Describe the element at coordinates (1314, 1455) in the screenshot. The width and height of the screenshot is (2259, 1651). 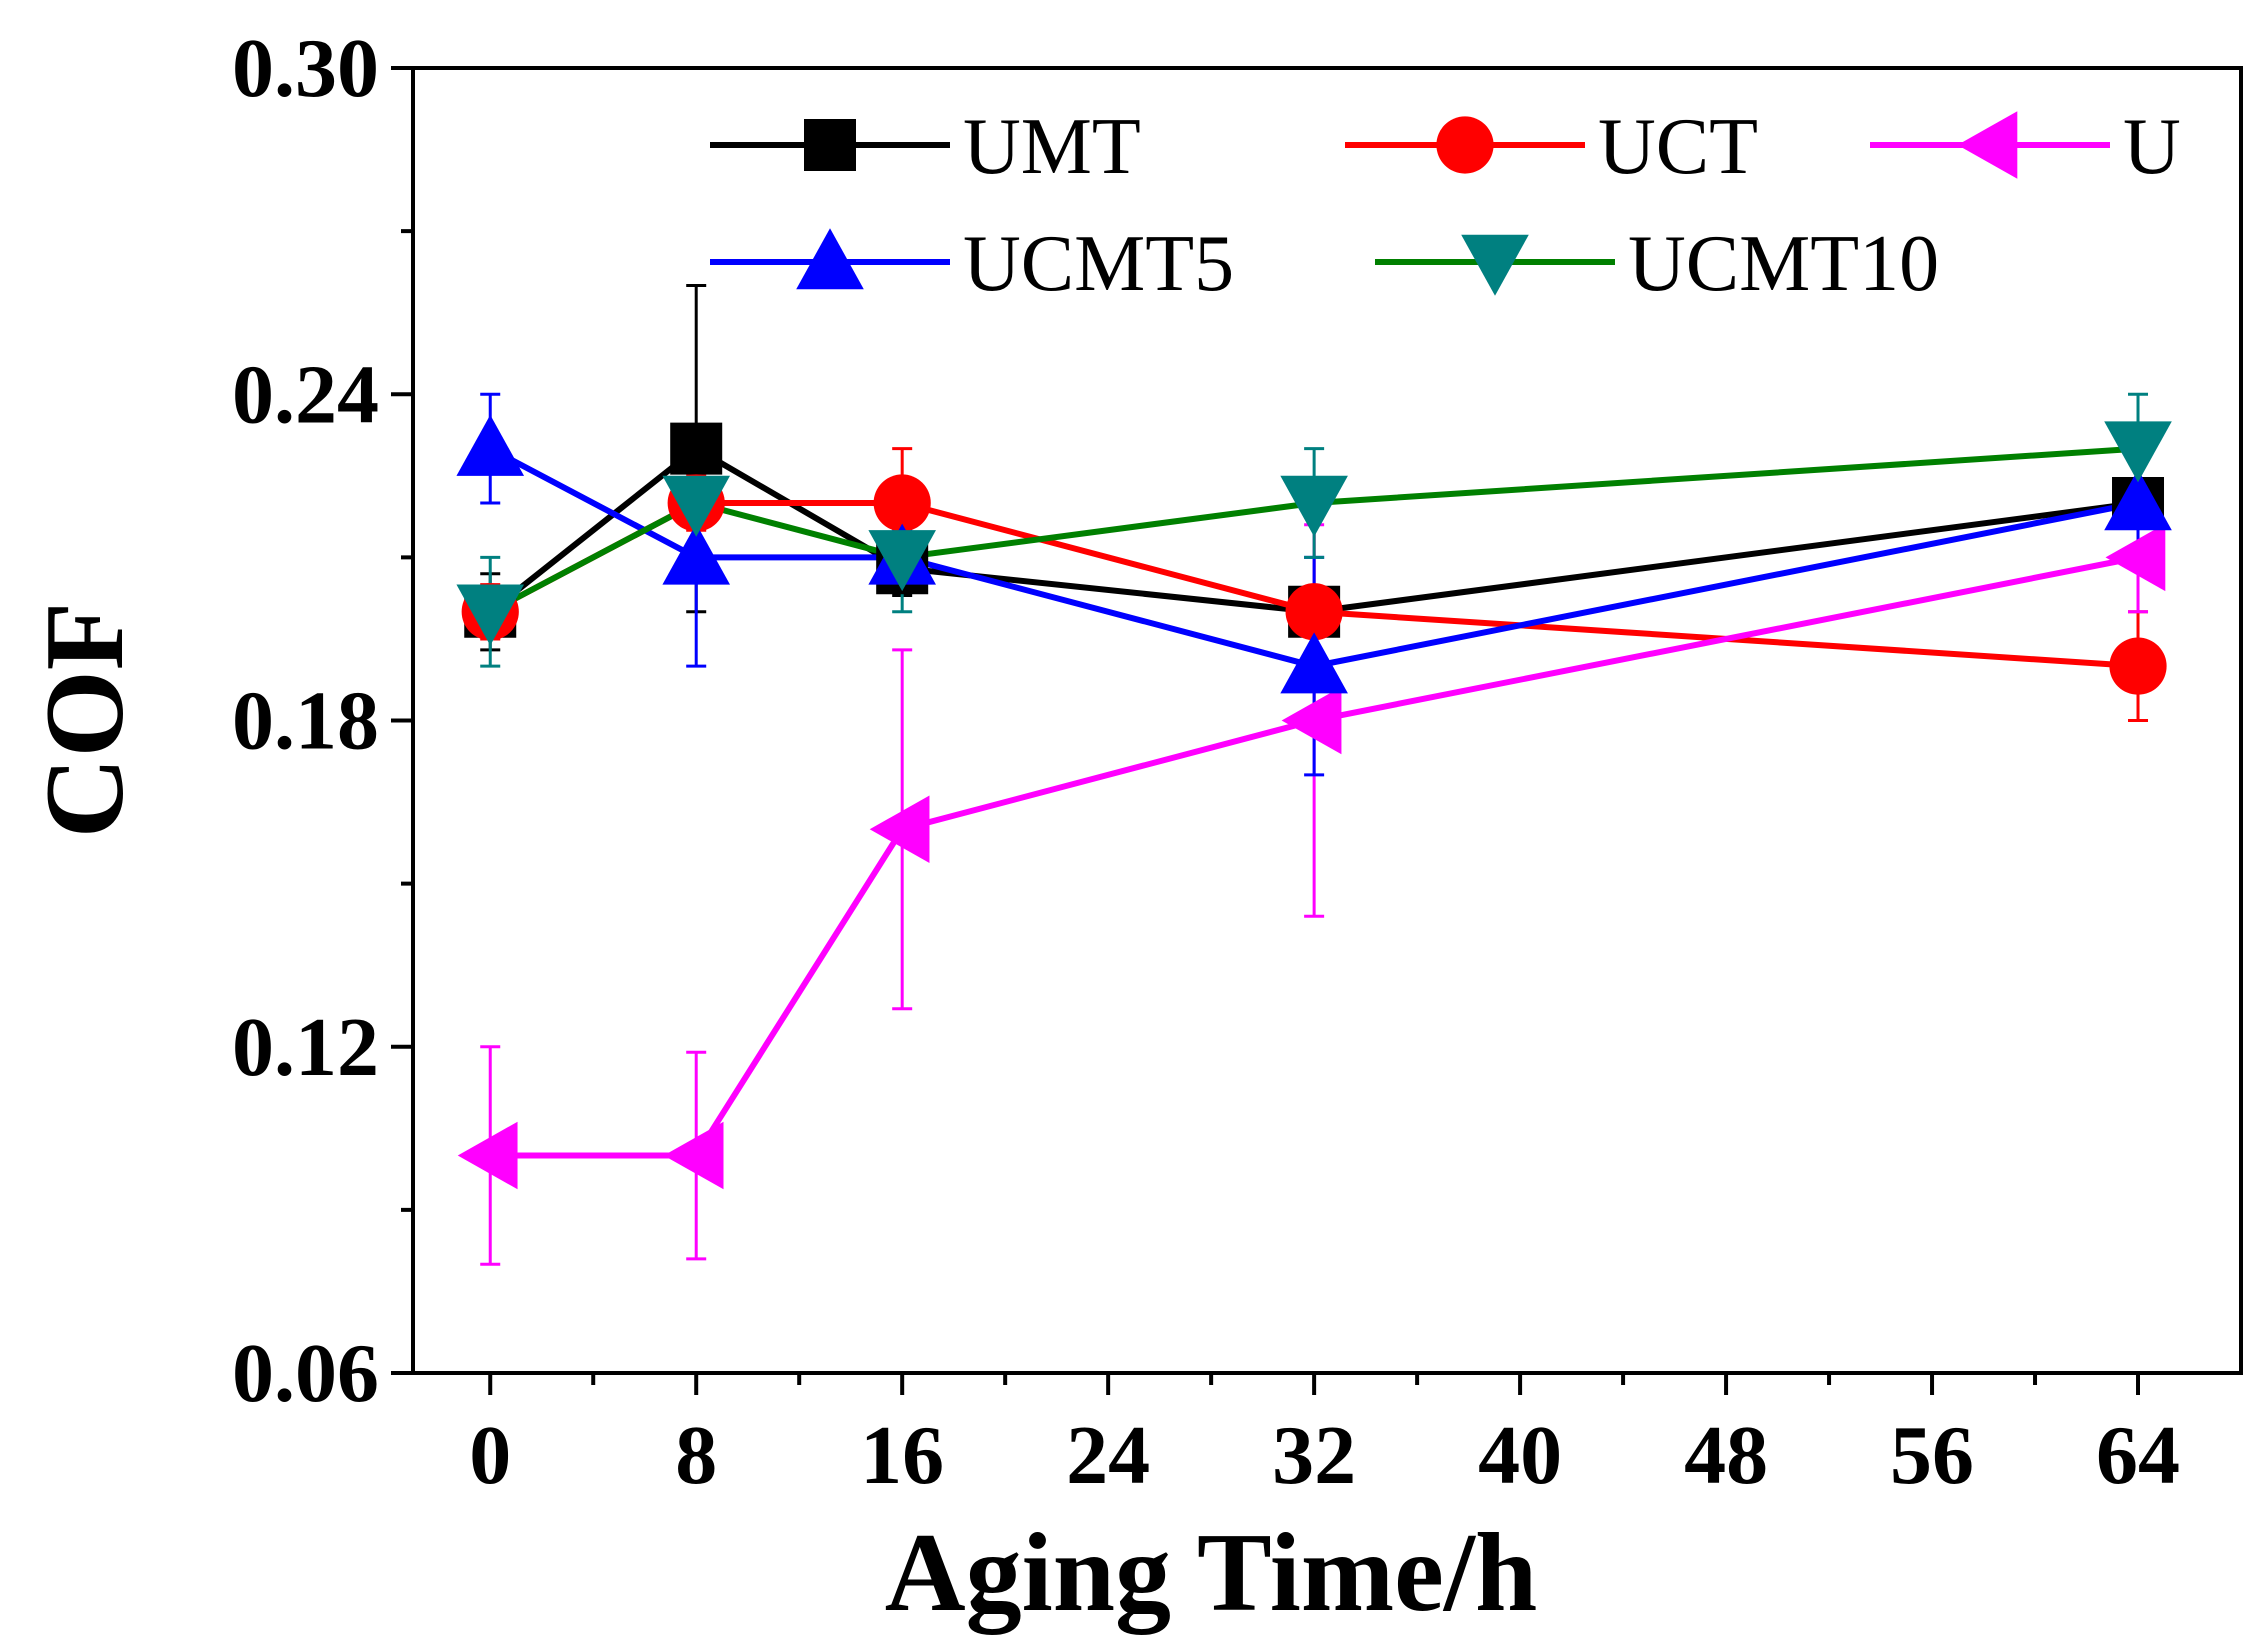
I see `x-tick-label: 32` at that location.